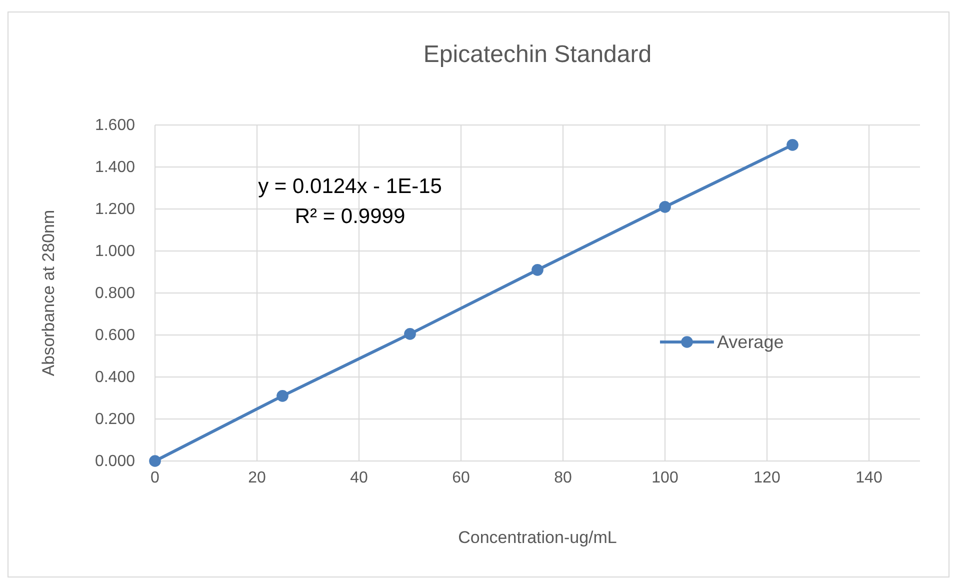 The height and width of the screenshot is (581, 957). Describe the element at coordinates (115, 377) in the screenshot. I see `y-tick-label: 0.400` at that location.